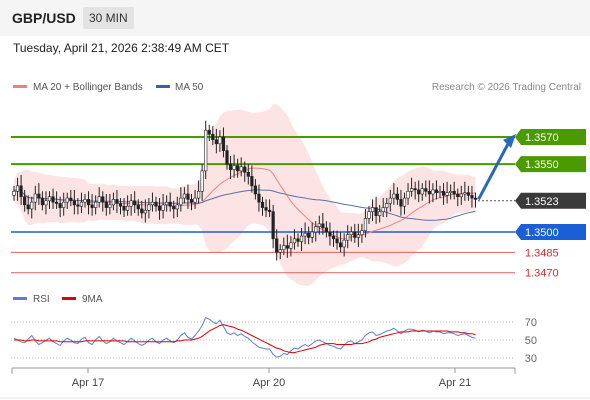 This screenshot has width=590, height=400. I want to click on rsi-tick-label: 70, so click(531, 323).